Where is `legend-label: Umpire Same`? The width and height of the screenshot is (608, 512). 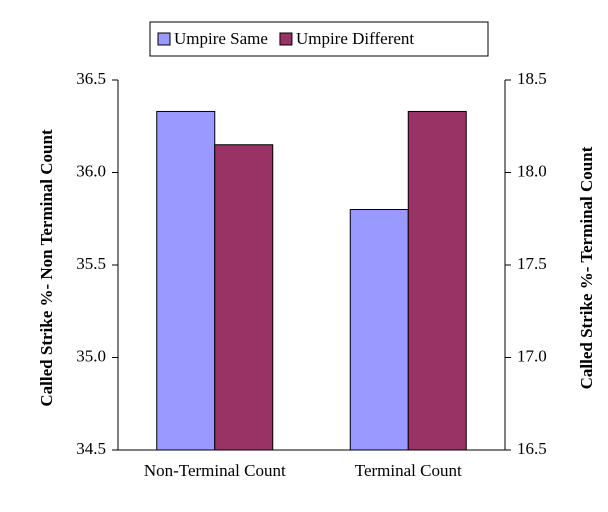 legend-label: Umpire Same is located at coordinates (221, 38).